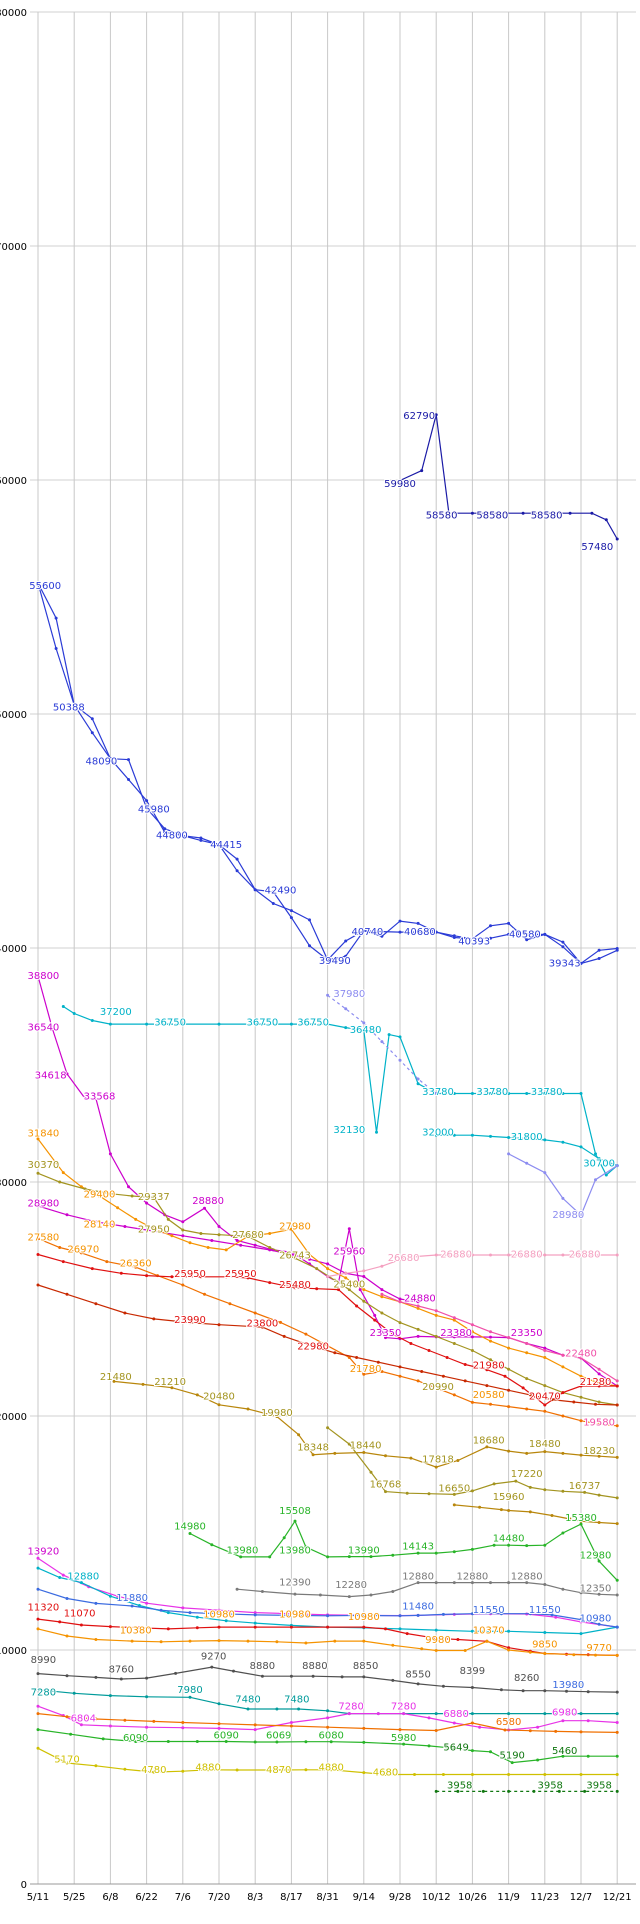 This screenshot has height=1924, width=640. Describe the element at coordinates (525, 935) in the screenshot. I see `data-label: 40580` at that location.